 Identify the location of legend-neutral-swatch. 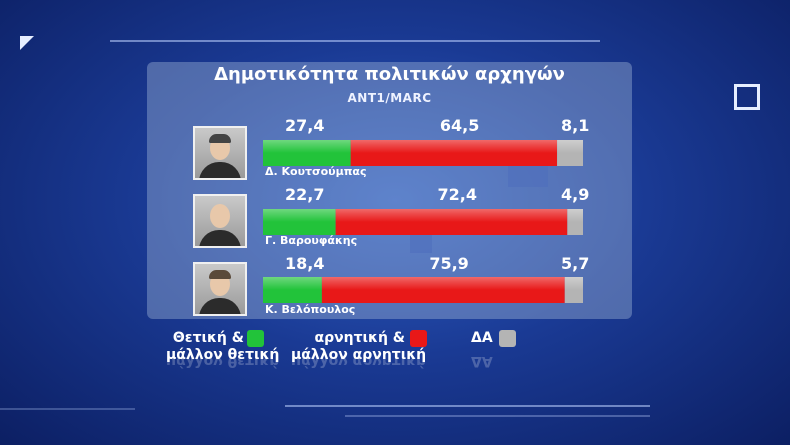
(507, 338).